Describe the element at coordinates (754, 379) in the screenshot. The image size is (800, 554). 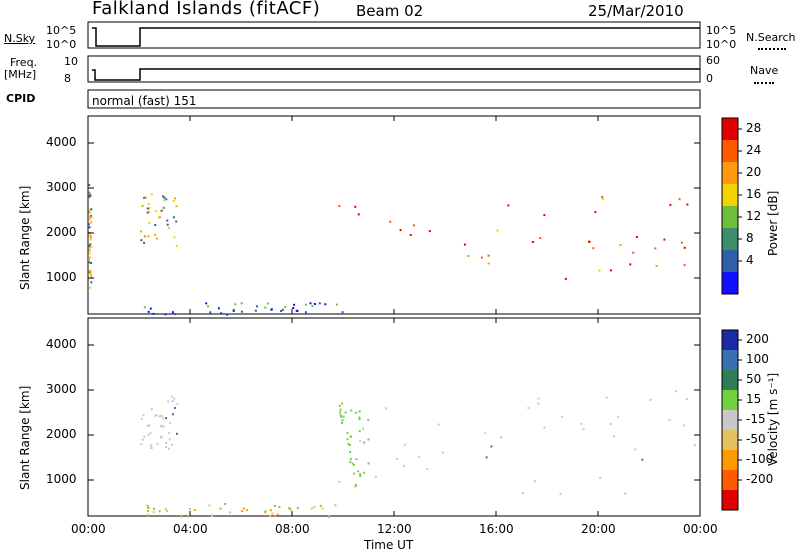
I see `colorbar-tick-label: 50` at that location.